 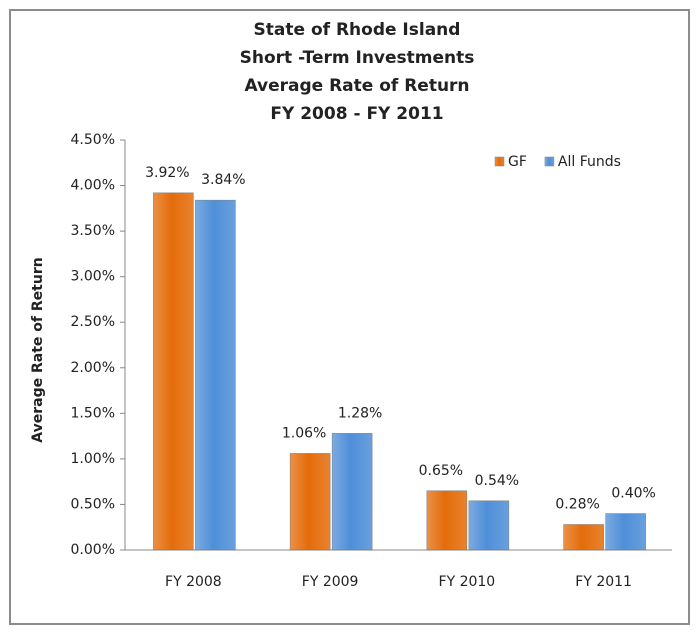 I want to click on chart-title: State of Rhode Island, so click(x=357, y=30).